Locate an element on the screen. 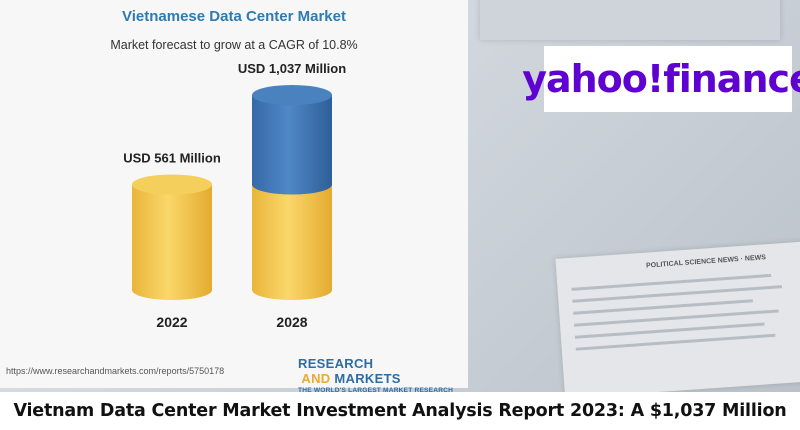  data-label: USD 561 Million is located at coordinates (172, 158).